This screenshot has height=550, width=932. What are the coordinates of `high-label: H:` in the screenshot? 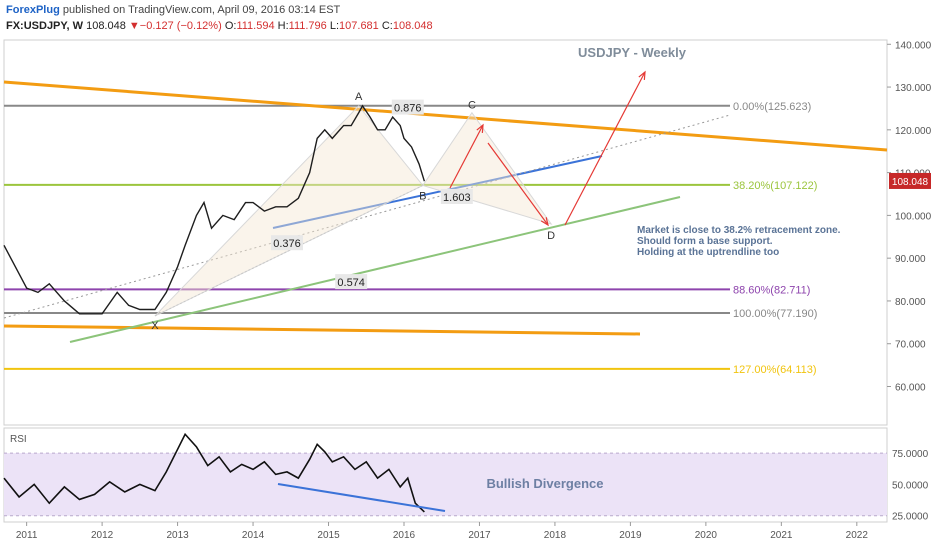 It's located at (283, 26).